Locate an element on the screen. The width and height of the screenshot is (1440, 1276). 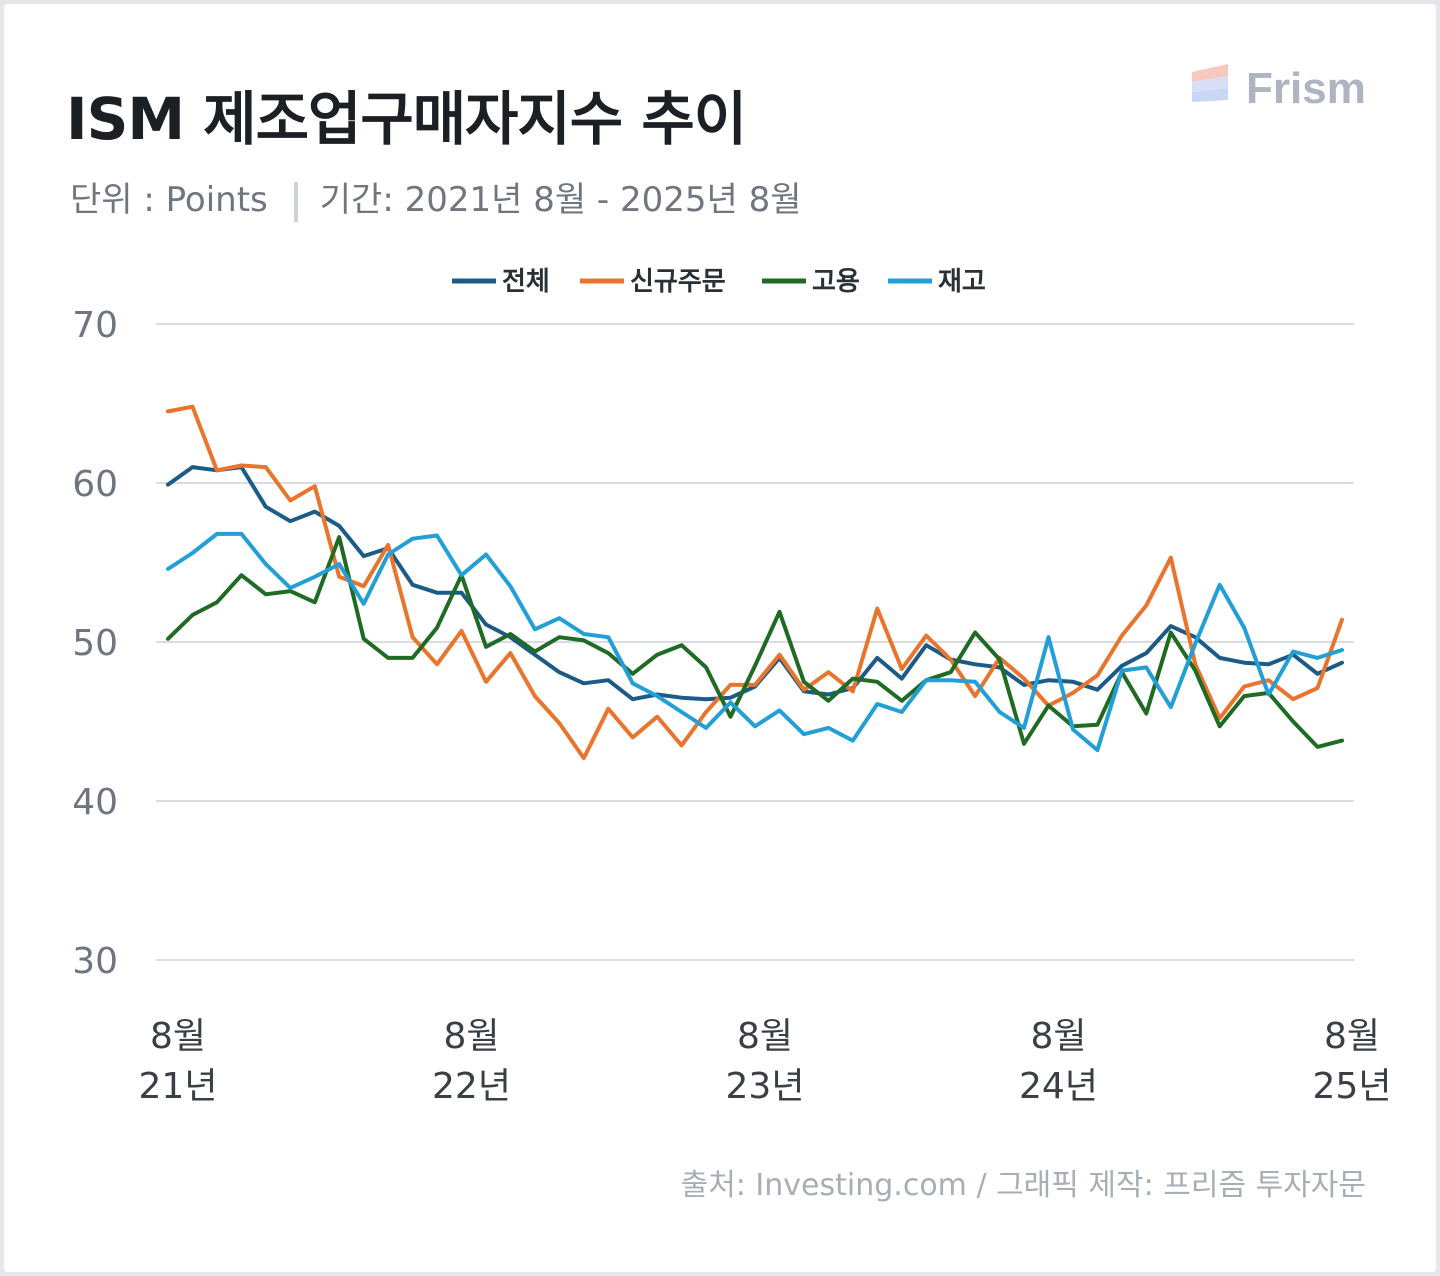
y-tick-label: 50 is located at coordinates (95, 643).